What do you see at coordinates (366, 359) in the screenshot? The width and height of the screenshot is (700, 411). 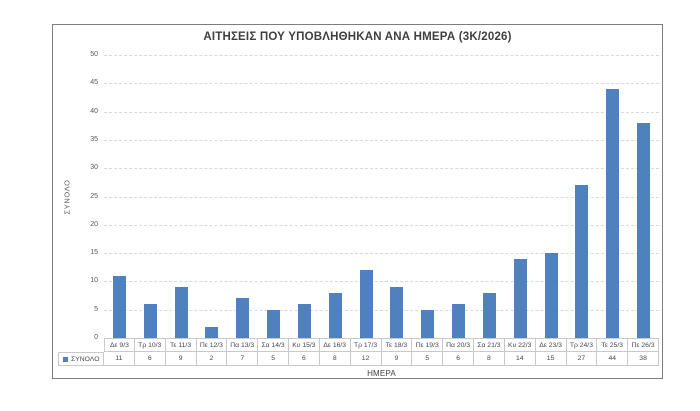 I see `value-cell-Τρ 17/3: 12` at bounding box center [366, 359].